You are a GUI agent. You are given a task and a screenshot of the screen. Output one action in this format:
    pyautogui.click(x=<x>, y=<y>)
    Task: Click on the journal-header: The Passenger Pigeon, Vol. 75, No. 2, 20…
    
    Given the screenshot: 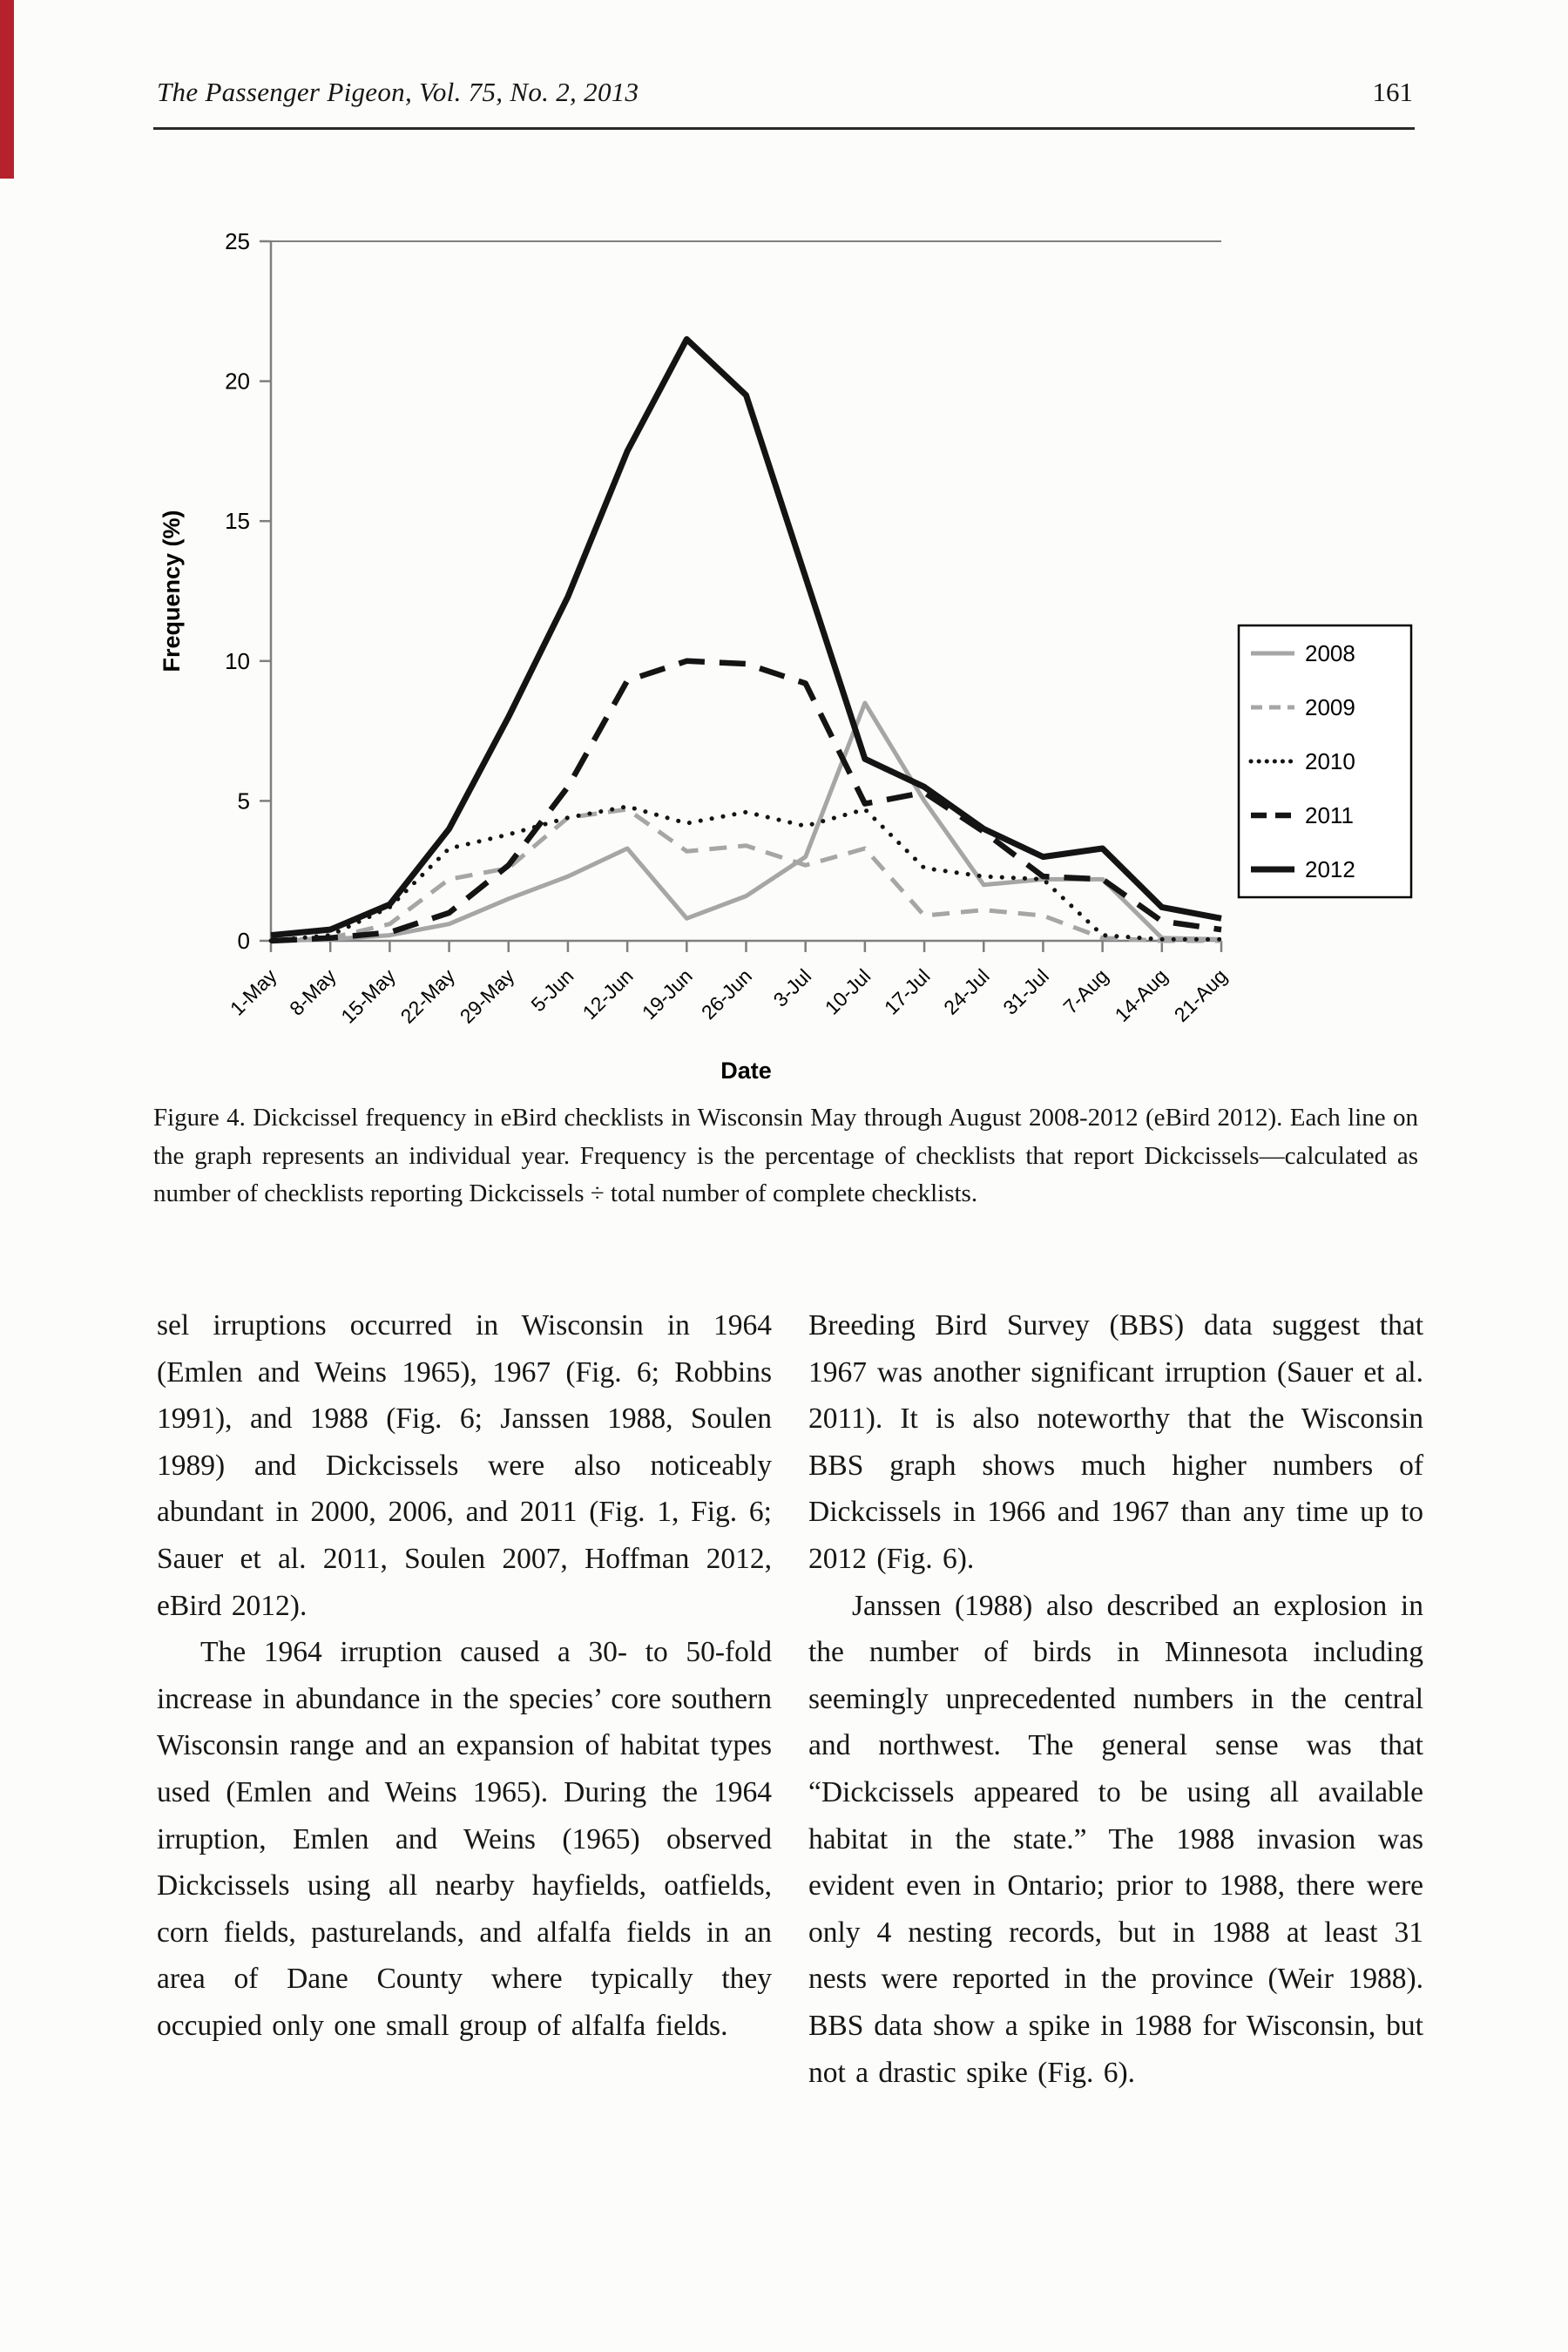 What is the action you would take?
    pyautogui.click(x=398, y=92)
    